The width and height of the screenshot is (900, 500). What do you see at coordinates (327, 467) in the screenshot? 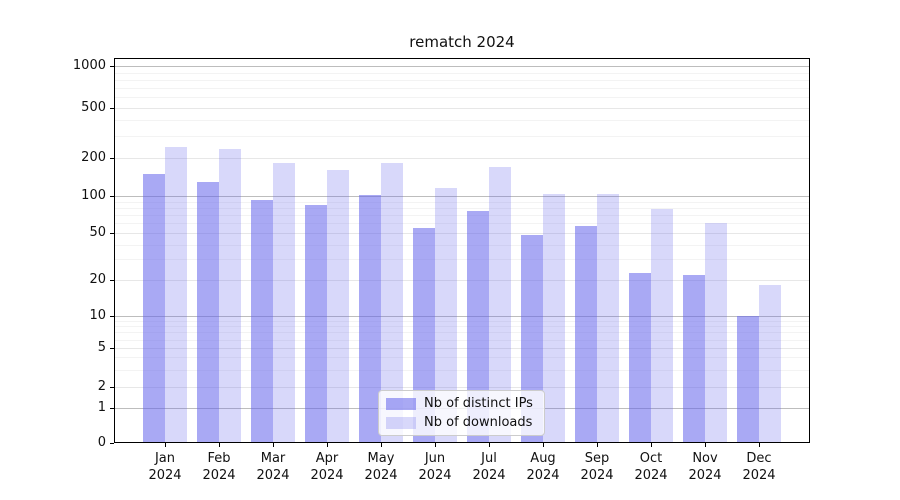
I see `x-tick-label: Apr 2024` at bounding box center [327, 467].